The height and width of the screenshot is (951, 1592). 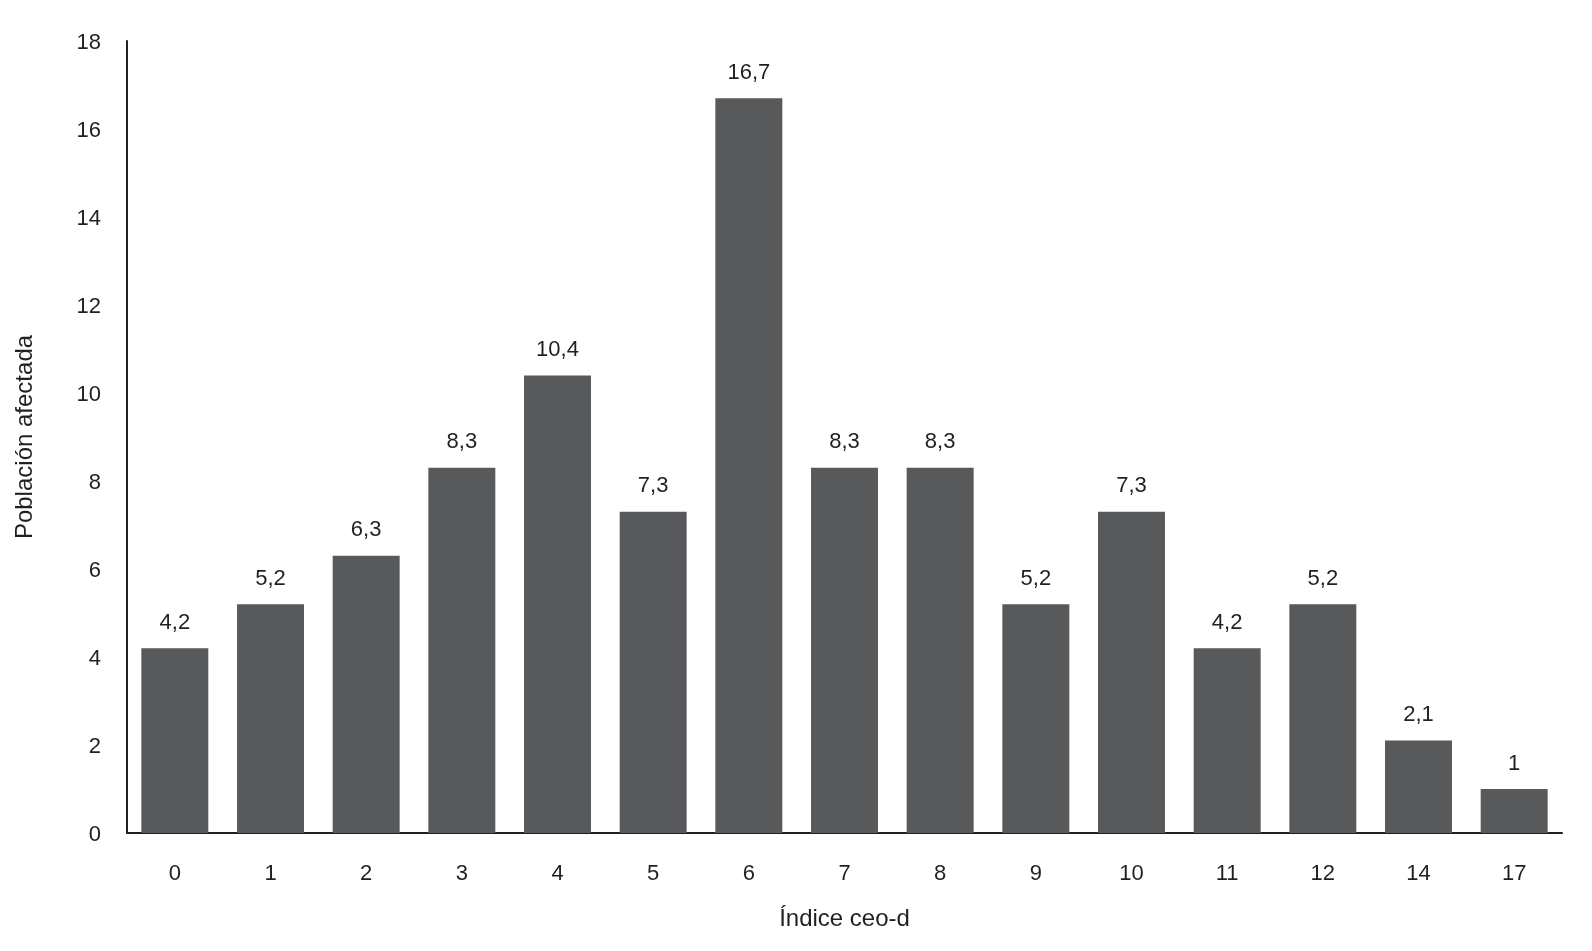 What do you see at coordinates (94, 481) in the screenshot?
I see `y-tick-label: 8` at bounding box center [94, 481].